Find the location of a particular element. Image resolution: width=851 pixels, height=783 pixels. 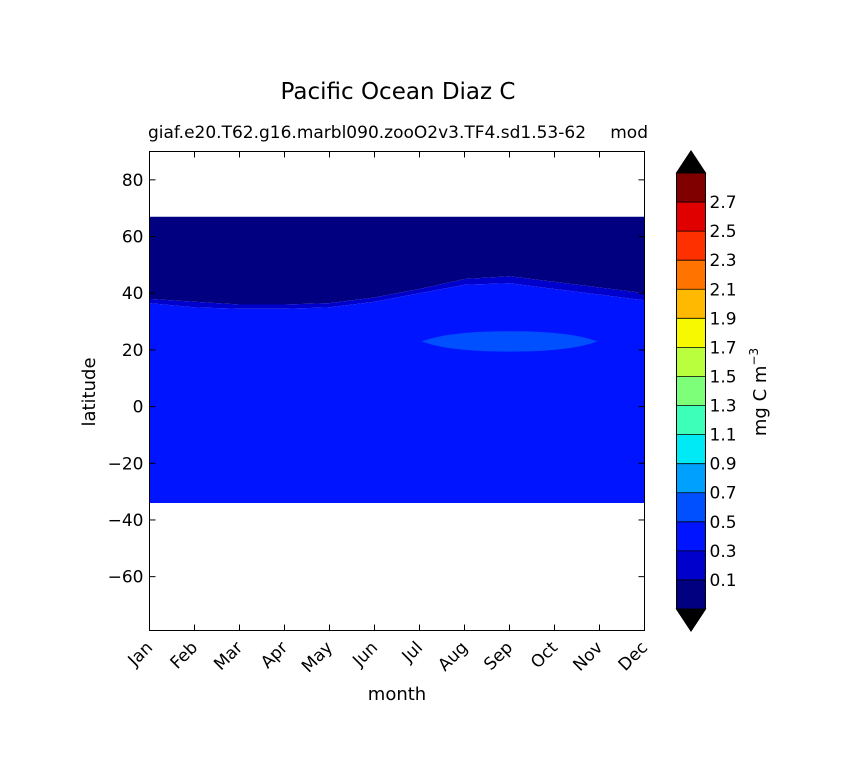

colorbar-extend-under is located at coordinates (691, 620).